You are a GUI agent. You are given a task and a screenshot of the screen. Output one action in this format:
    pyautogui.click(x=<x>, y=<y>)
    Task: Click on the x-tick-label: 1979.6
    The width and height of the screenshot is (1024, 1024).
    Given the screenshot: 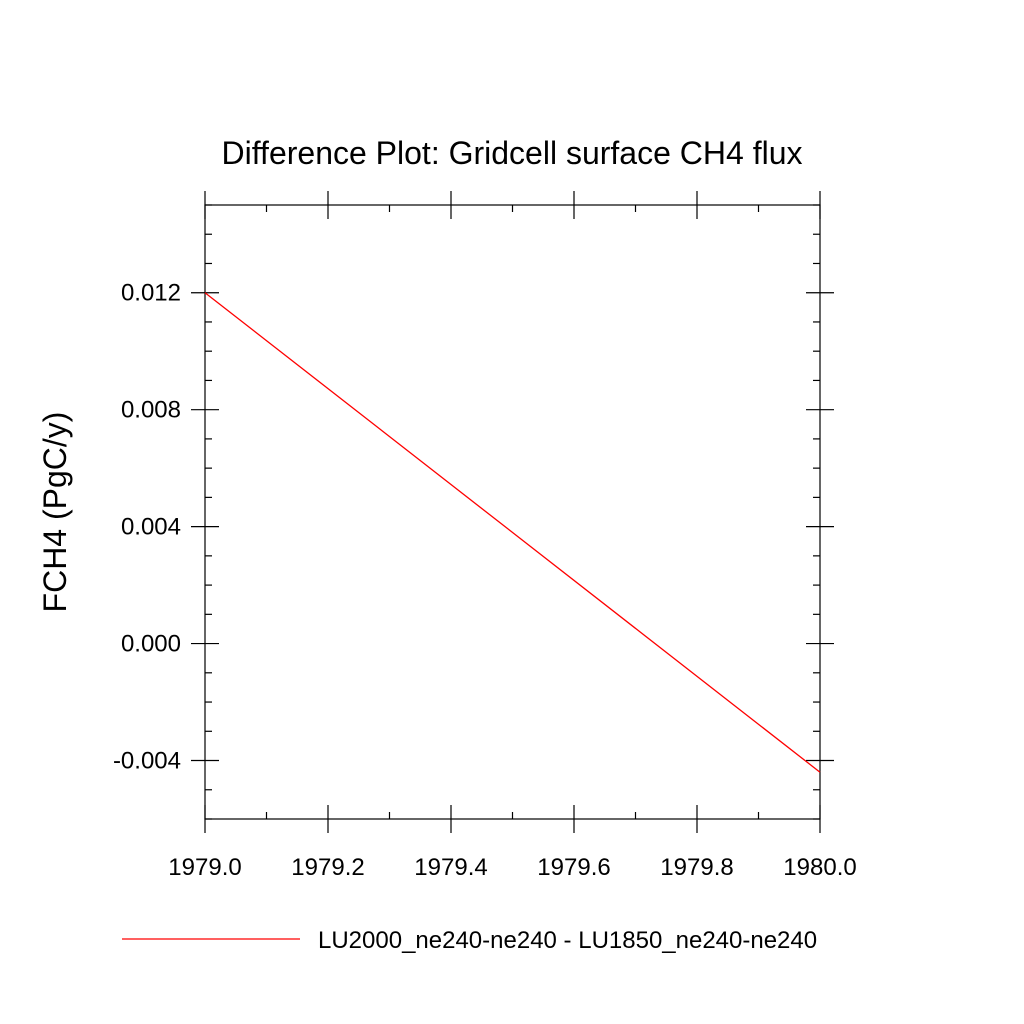 What is the action you would take?
    pyautogui.click(x=573, y=867)
    